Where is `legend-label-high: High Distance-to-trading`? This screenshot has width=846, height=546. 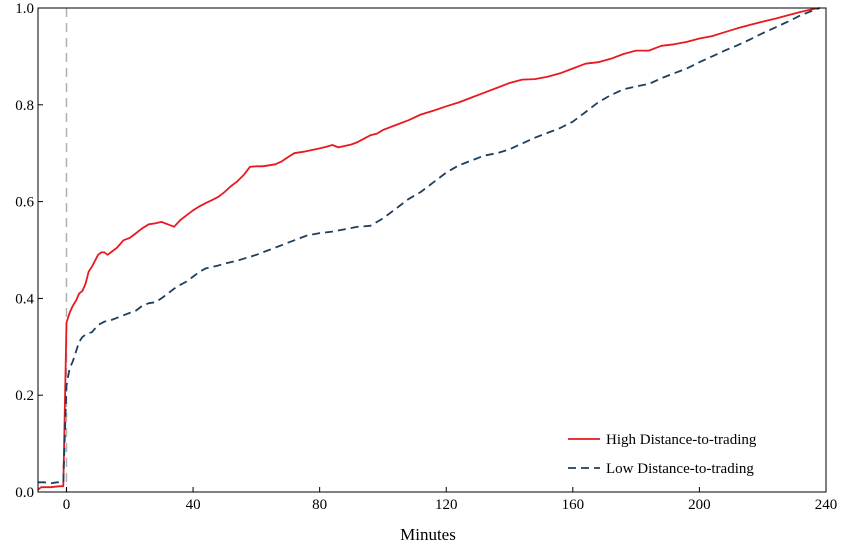
legend-label-high: High Distance-to-trading is located at coordinates (681, 440).